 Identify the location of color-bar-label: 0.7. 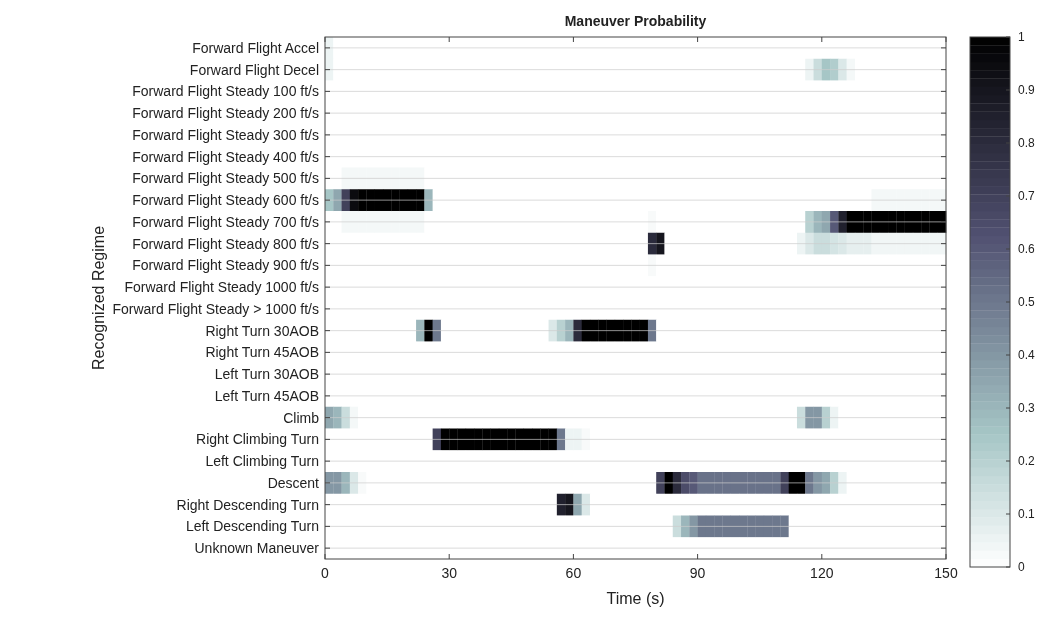
(1027, 196).